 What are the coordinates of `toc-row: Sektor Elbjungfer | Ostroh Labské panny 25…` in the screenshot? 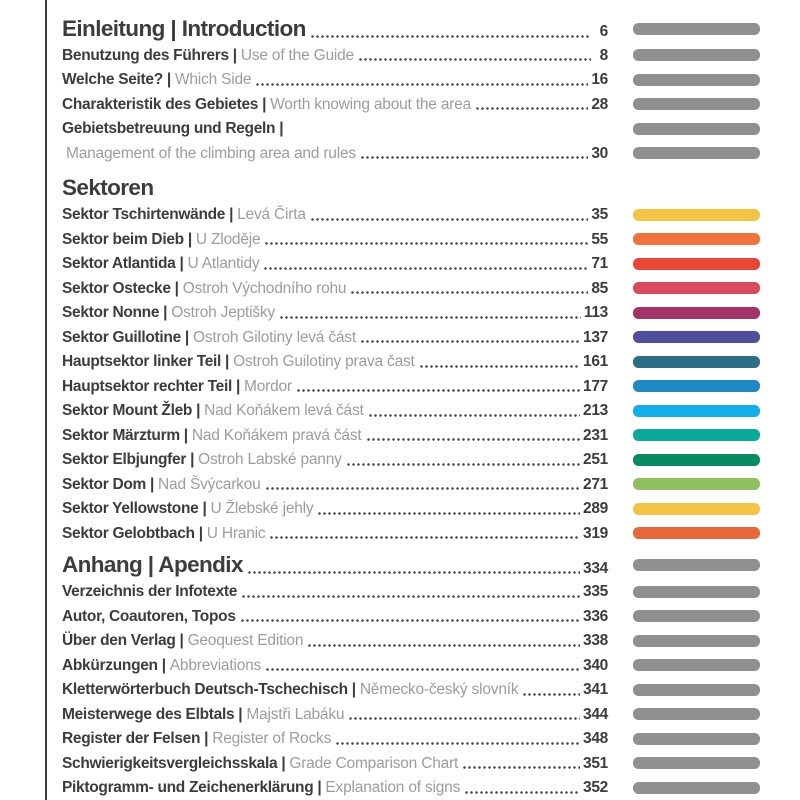 It's located at (411, 460).